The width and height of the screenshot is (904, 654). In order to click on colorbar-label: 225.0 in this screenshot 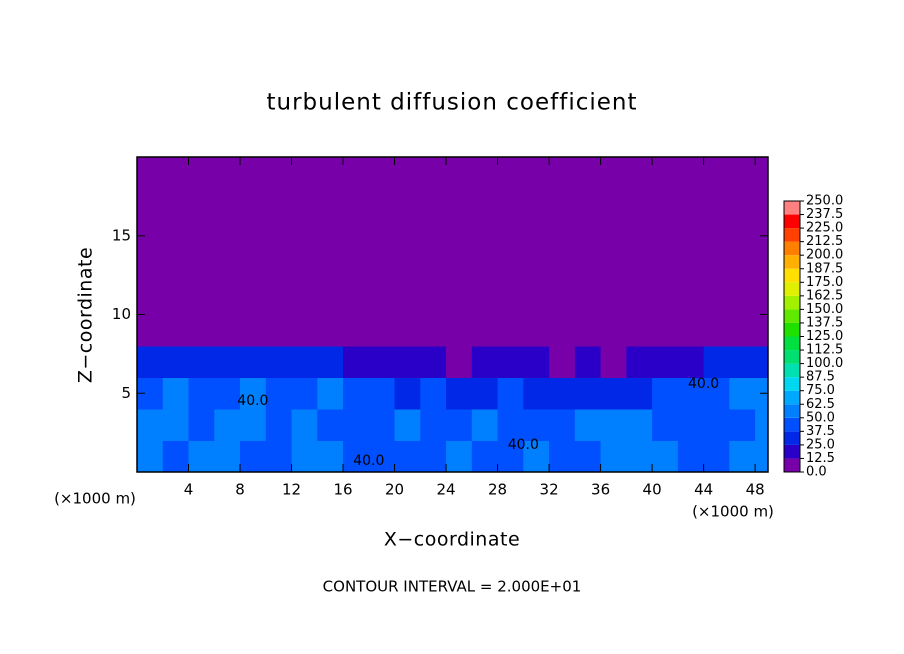, I will do `click(824, 228)`.